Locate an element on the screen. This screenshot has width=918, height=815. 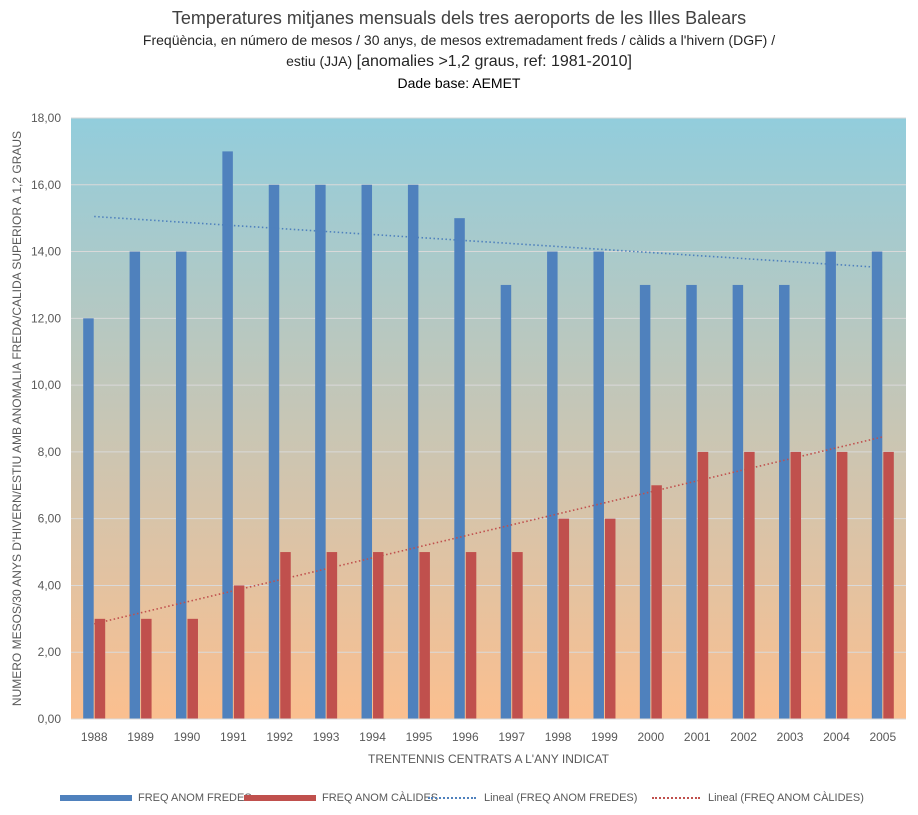
y-tick-label: 10,00 is located at coordinates (46, 385).